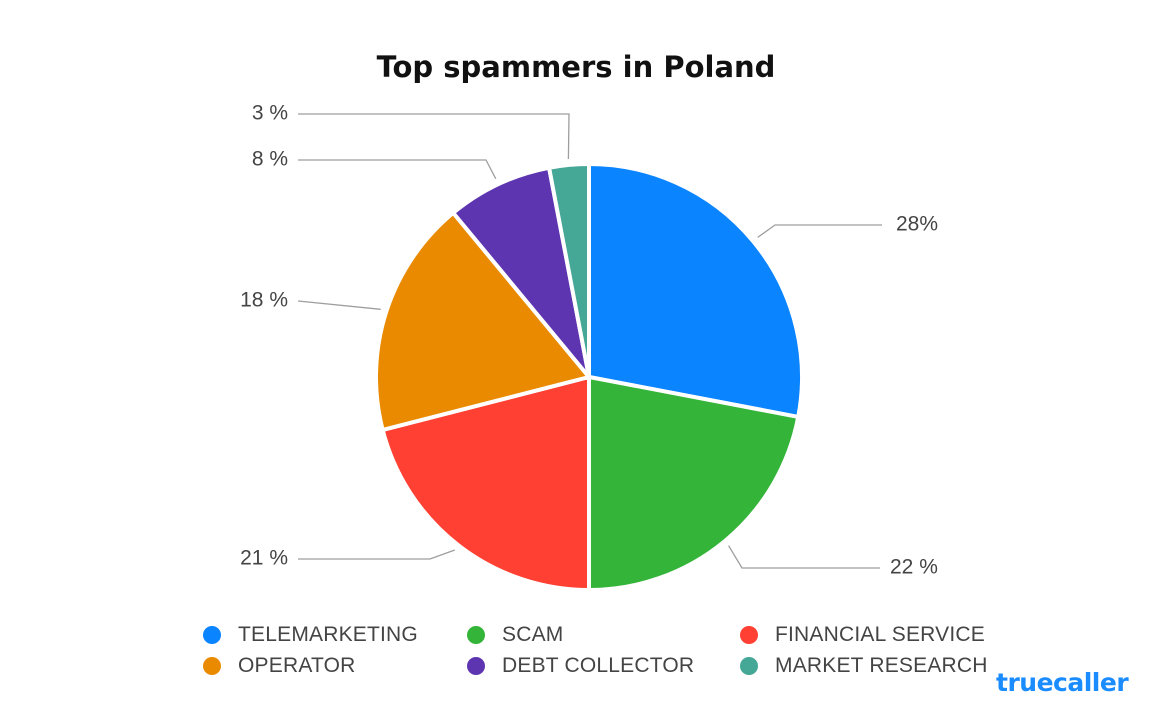  I want to click on leader-line-financial-service, so click(377, 554).